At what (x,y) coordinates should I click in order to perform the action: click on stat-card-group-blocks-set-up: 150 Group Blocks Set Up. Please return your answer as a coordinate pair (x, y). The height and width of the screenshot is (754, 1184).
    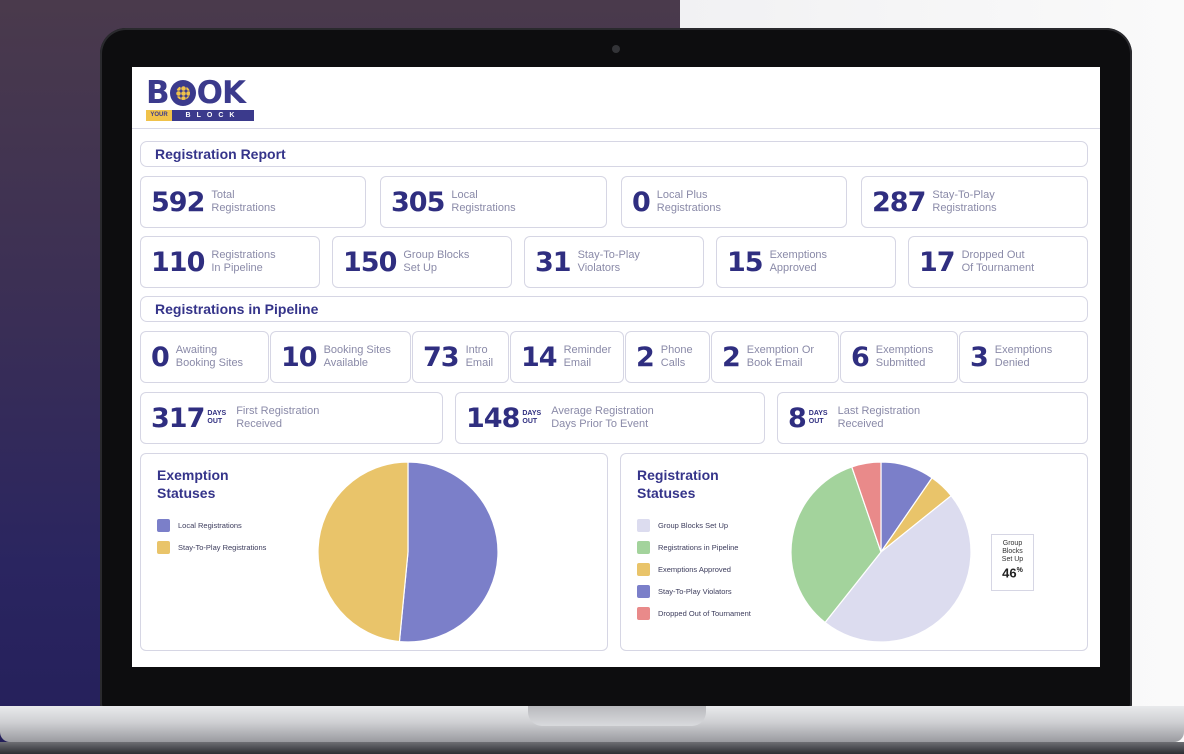
    Looking at the image, I should click on (422, 262).